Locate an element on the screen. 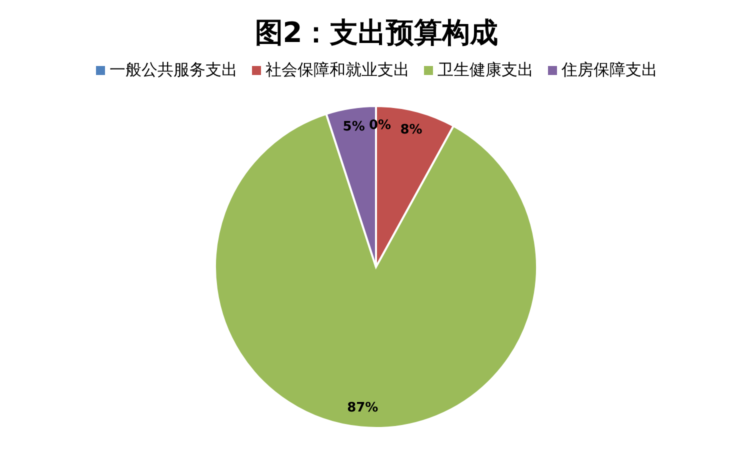 This screenshot has width=753, height=450. data-label: 5% is located at coordinates (353, 127).